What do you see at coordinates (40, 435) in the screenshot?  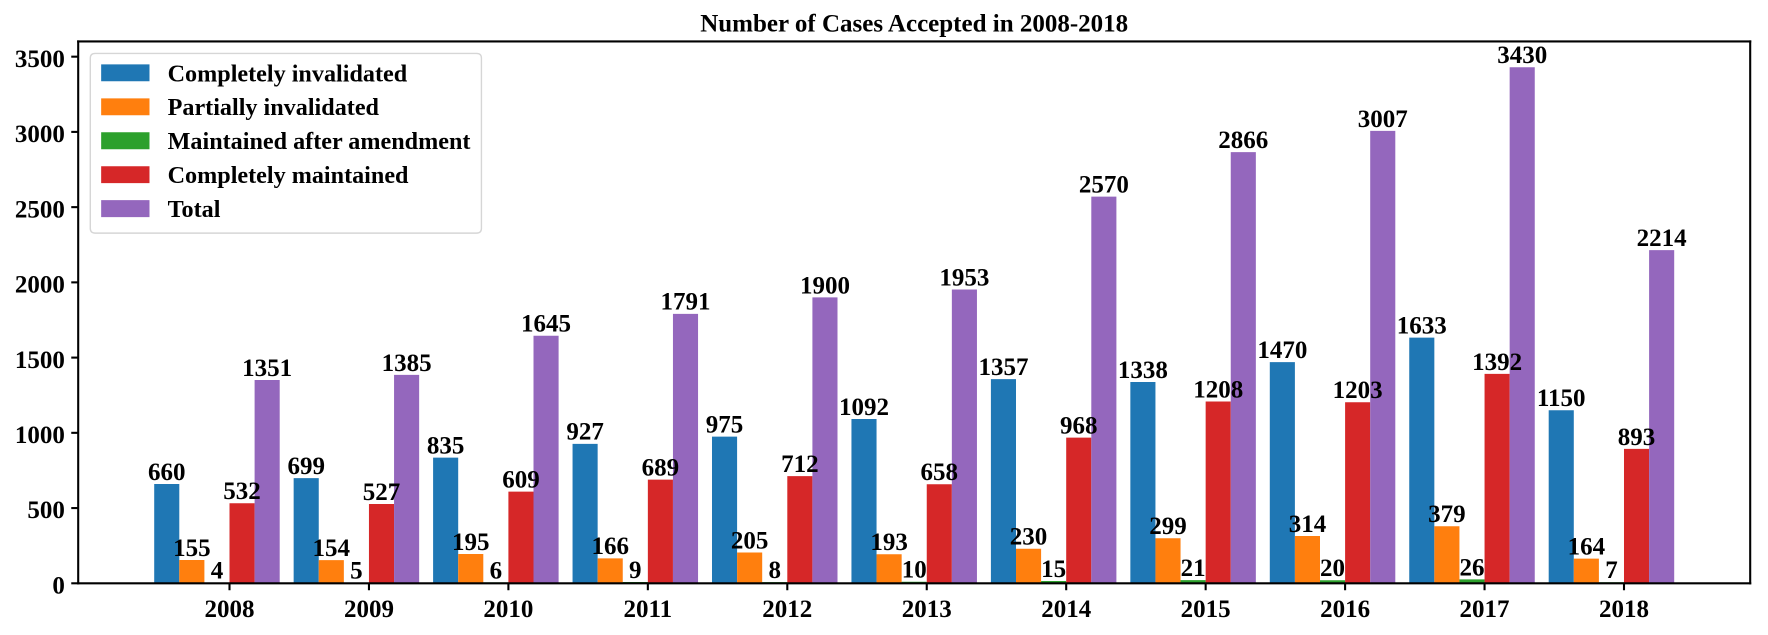 I see `svg-text: 1000` at bounding box center [40, 435].